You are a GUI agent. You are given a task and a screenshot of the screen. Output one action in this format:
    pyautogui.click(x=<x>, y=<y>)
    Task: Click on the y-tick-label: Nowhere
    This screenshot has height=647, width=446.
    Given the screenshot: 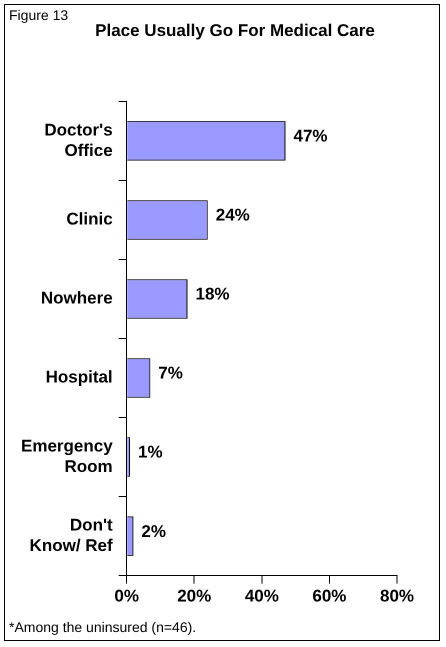 What is the action you would take?
    pyautogui.click(x=76, y=298)
    